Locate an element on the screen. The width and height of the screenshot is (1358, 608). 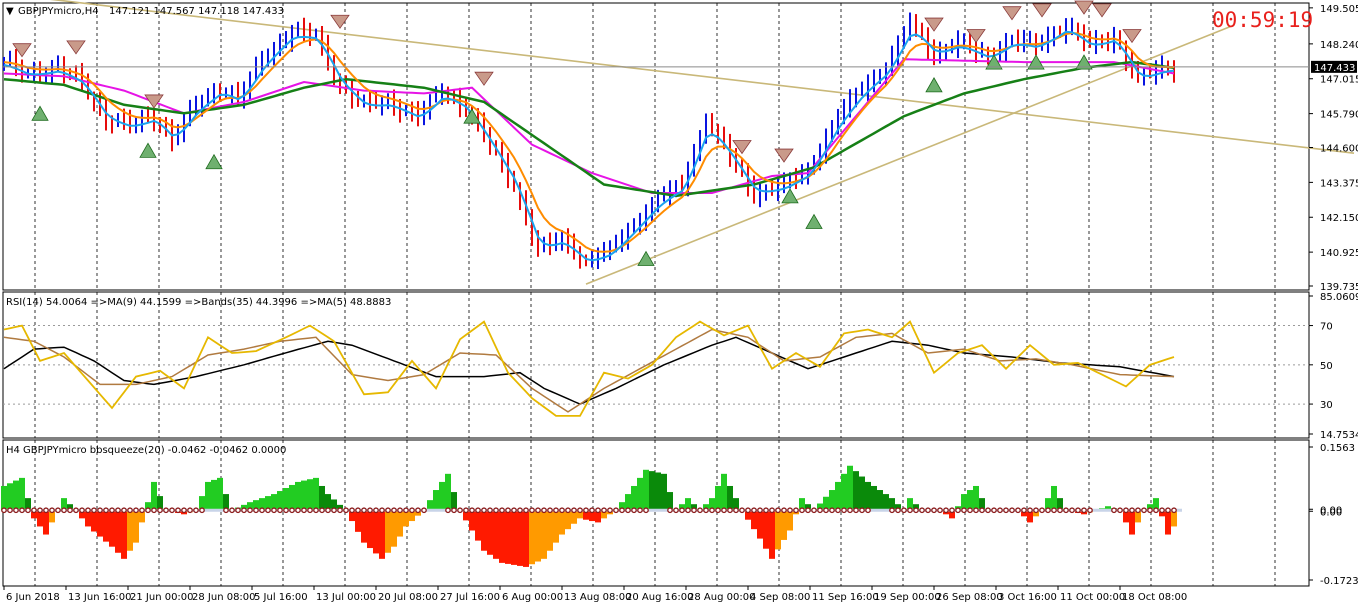
time-tick-label: 11 Oct 00:00 is located at coordinates (1092, 597).